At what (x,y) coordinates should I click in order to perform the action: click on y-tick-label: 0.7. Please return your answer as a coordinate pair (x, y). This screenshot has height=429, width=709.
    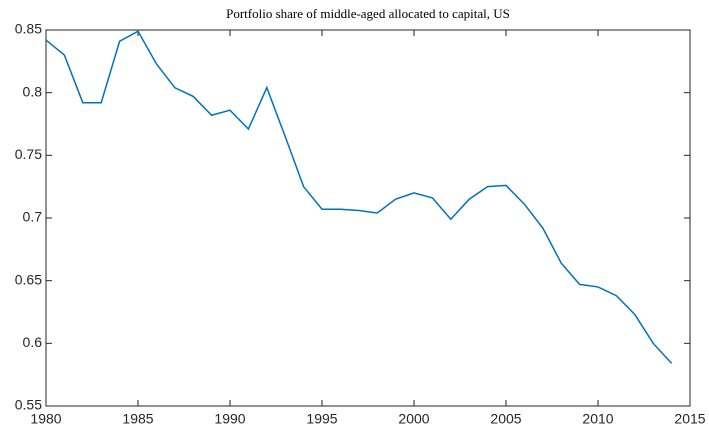
    Looking at the image, I should click on (33, 217).